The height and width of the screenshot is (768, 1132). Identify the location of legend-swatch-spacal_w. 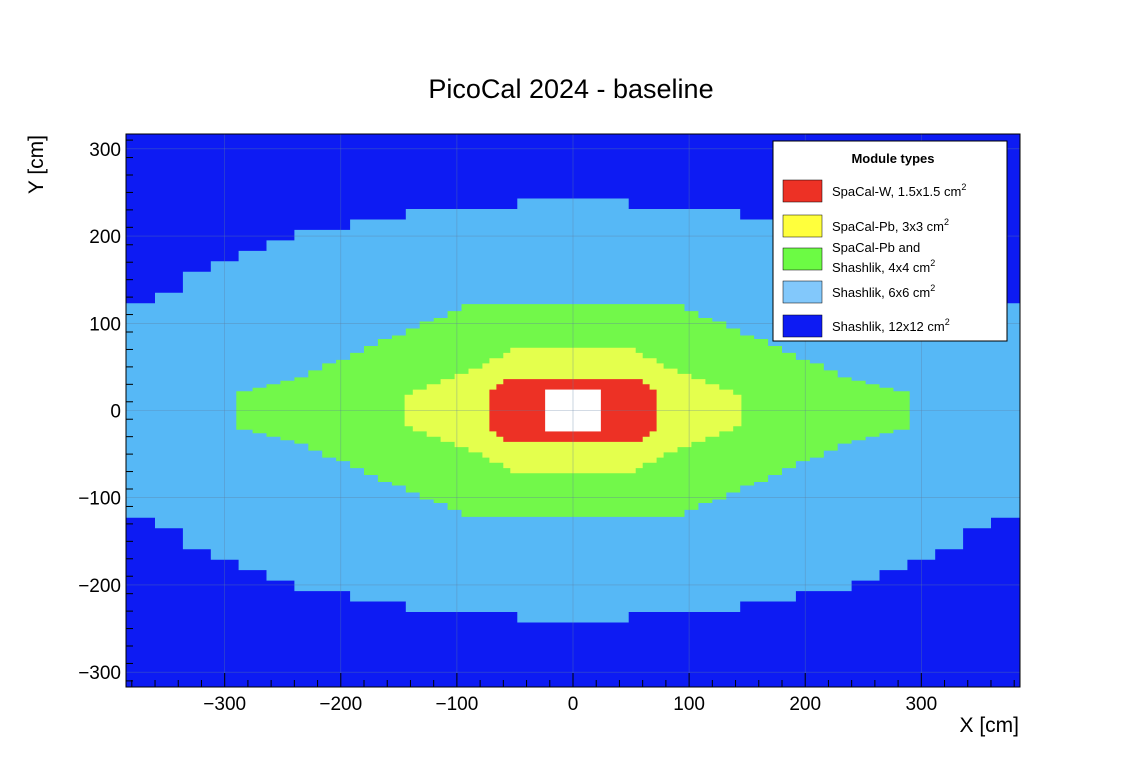
(802, 191).